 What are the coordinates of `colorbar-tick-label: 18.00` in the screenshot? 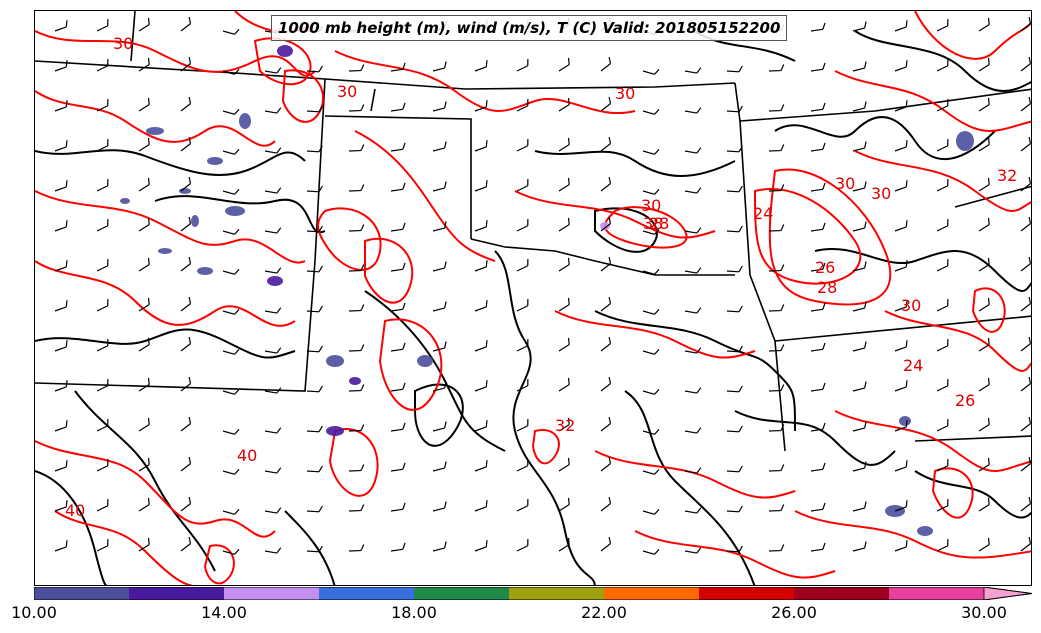 It's located at (414, 612).